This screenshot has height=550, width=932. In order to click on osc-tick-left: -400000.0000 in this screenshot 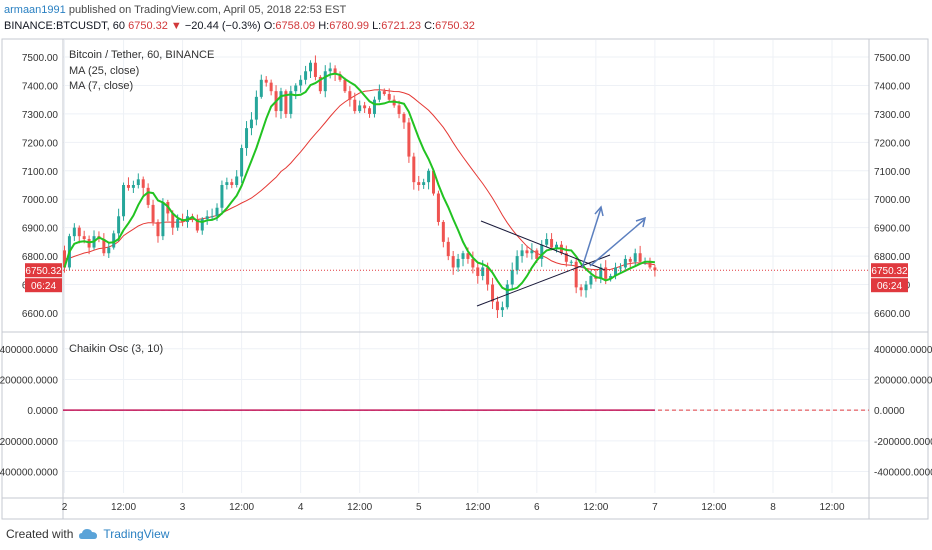, I will do `click(29, 473)`.